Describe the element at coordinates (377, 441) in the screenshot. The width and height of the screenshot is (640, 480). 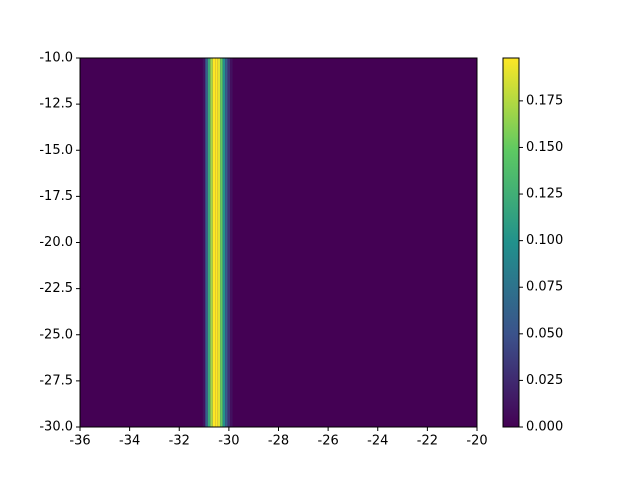
I see `x-tick-label: -24` at that location.